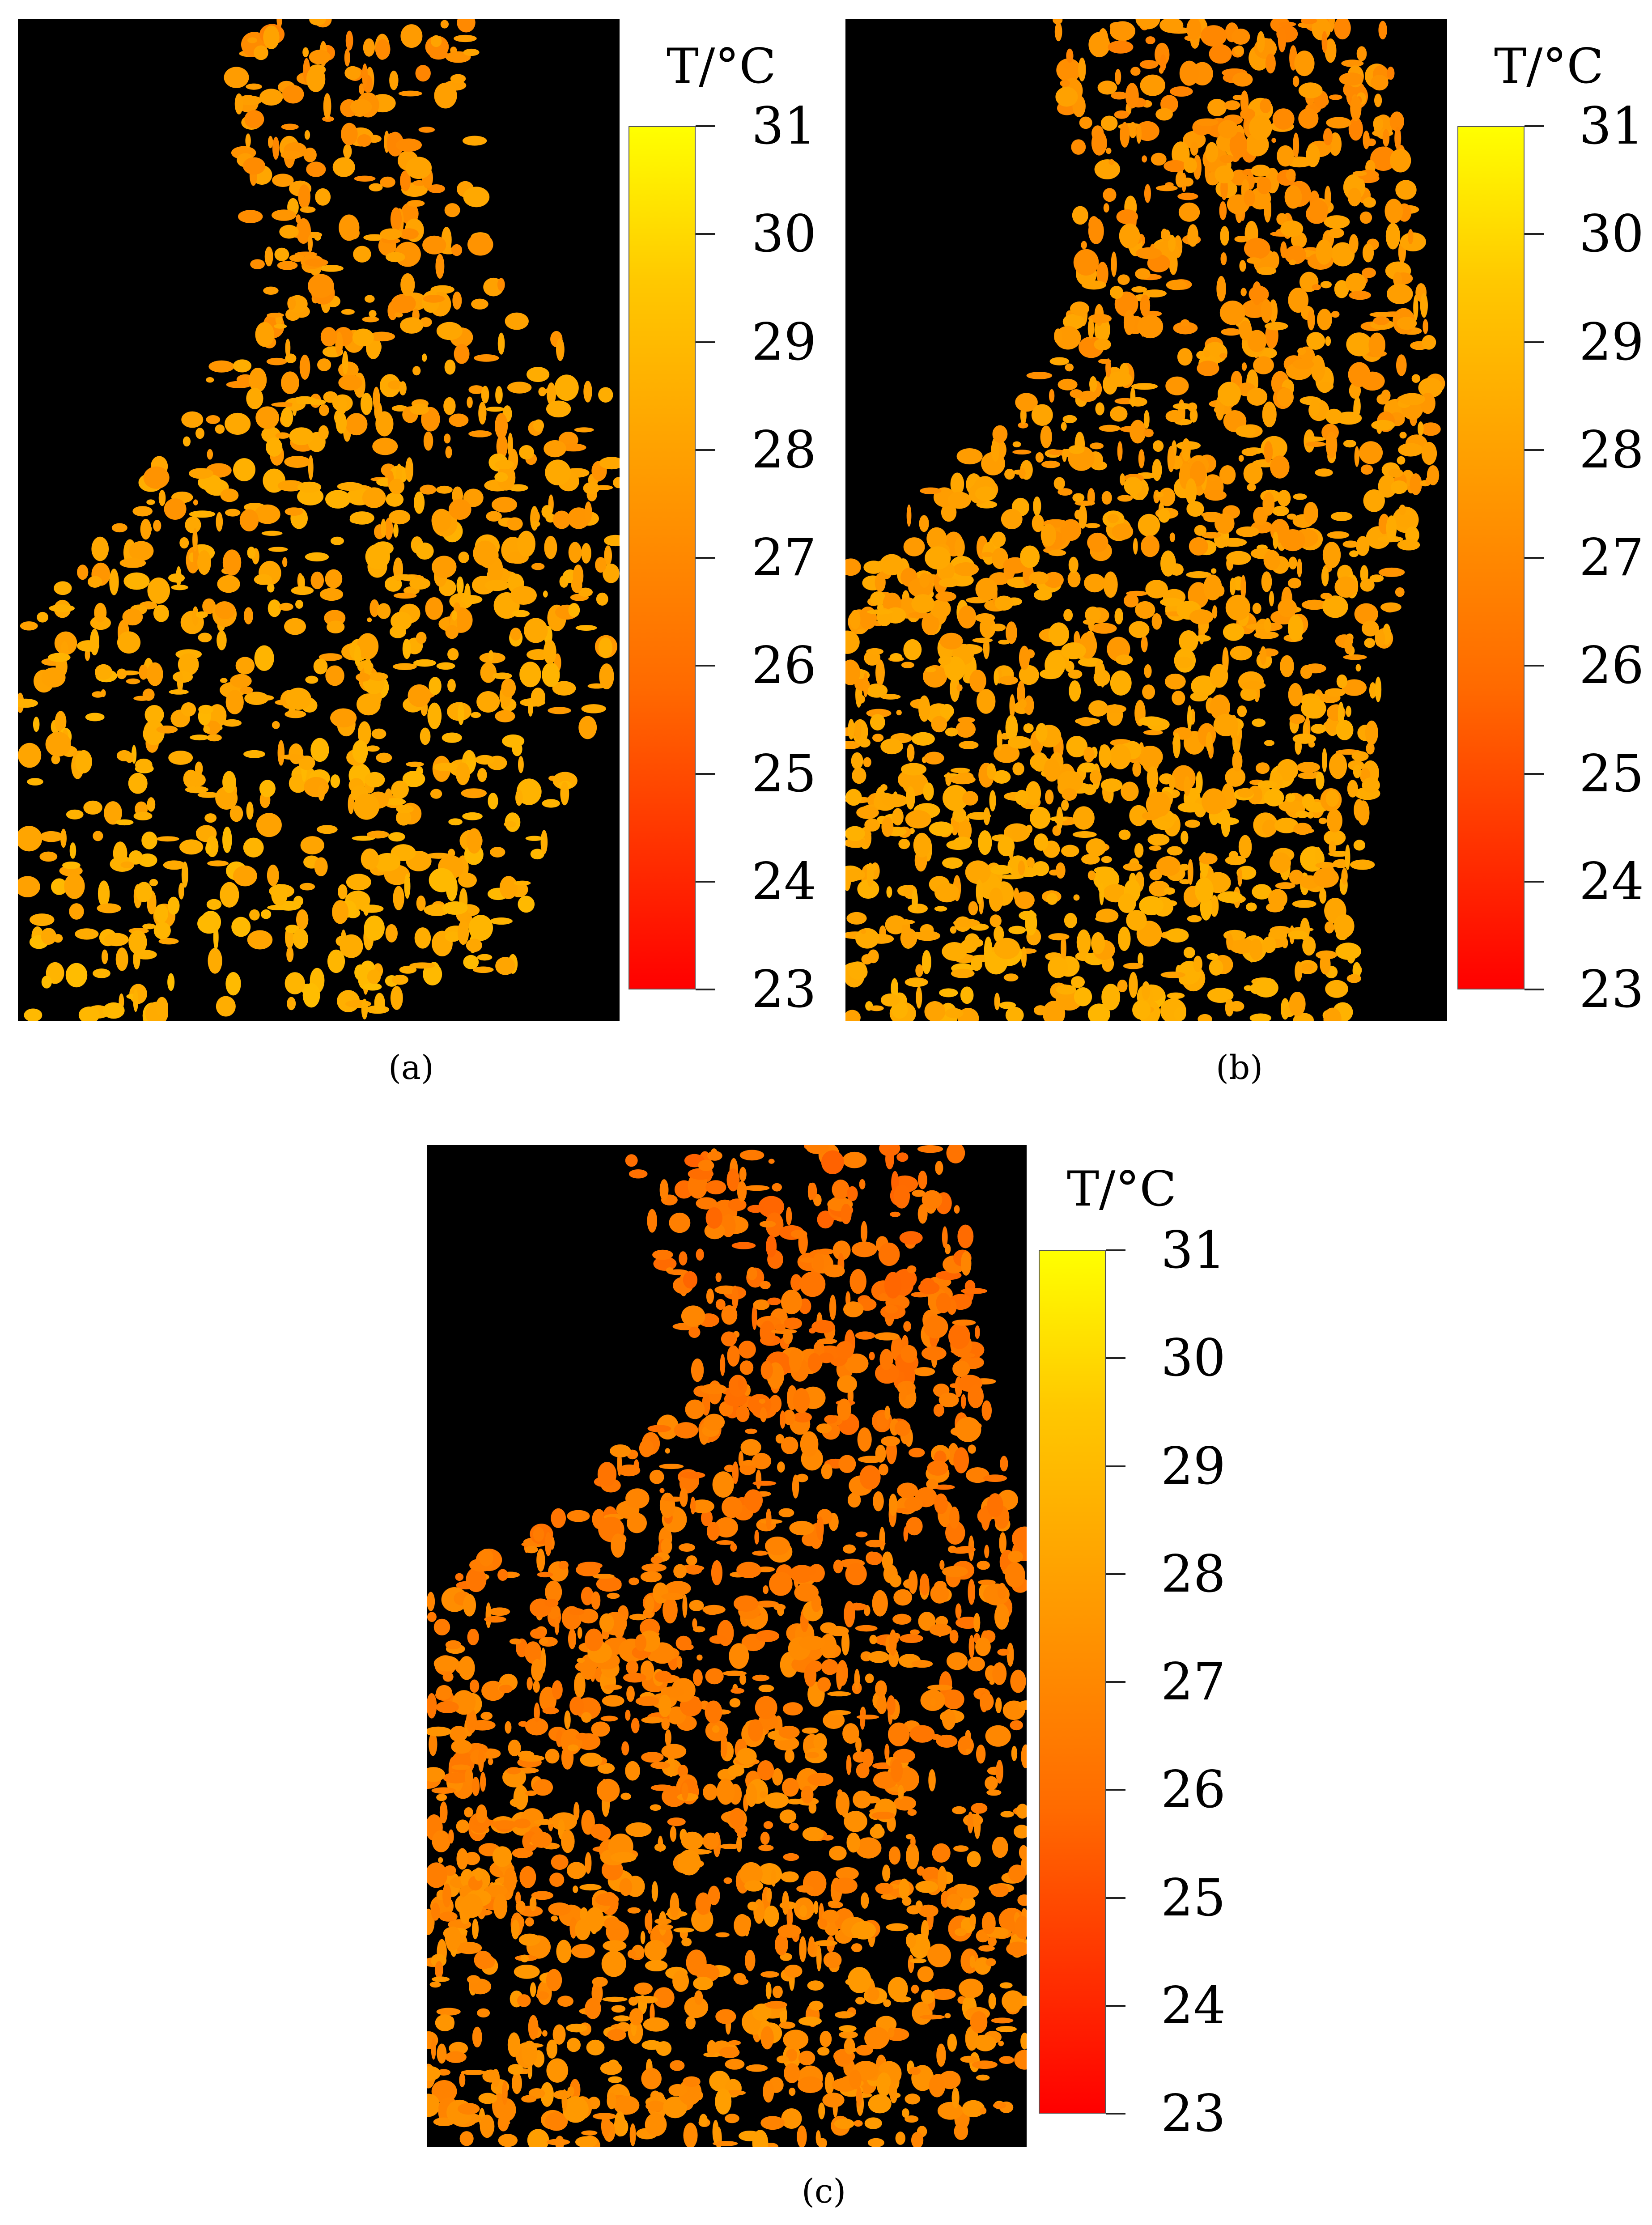  I want to click on panel-caption-c: (c), so click(824, 2191).